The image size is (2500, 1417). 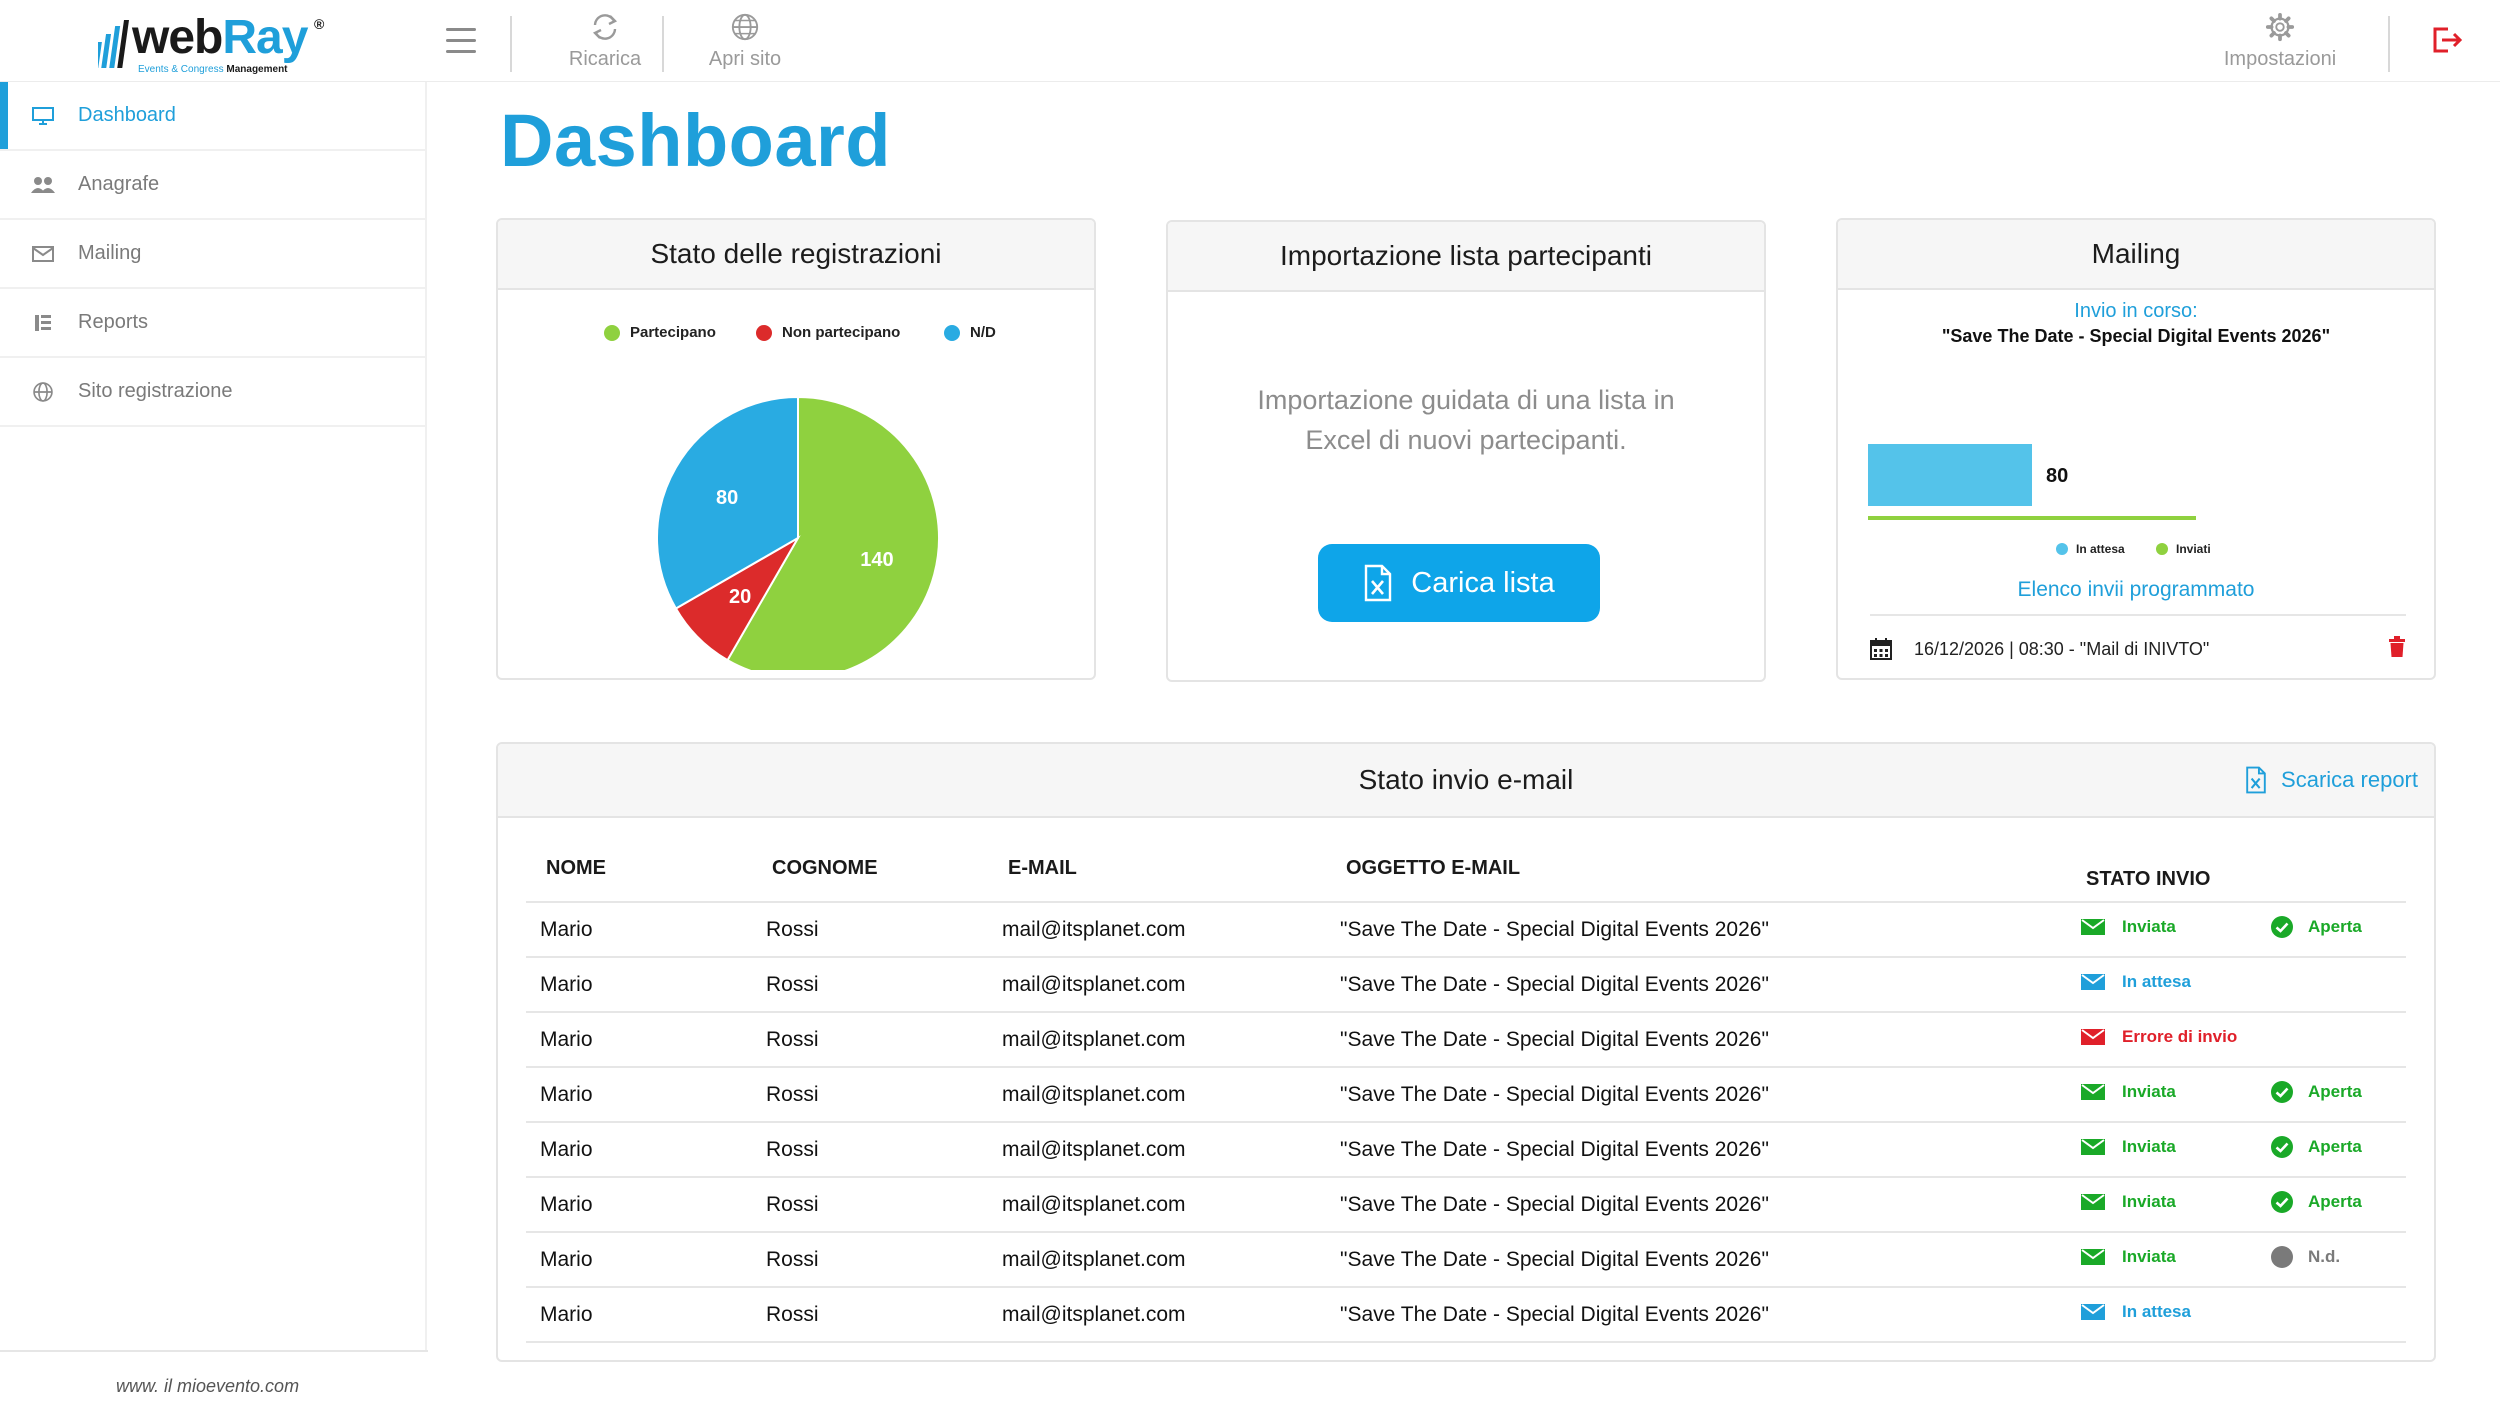 What do you see at coordinates (605, 43) in the screenshot?
I see `reload-button: Ricarica` at bounding box center [605, 43].